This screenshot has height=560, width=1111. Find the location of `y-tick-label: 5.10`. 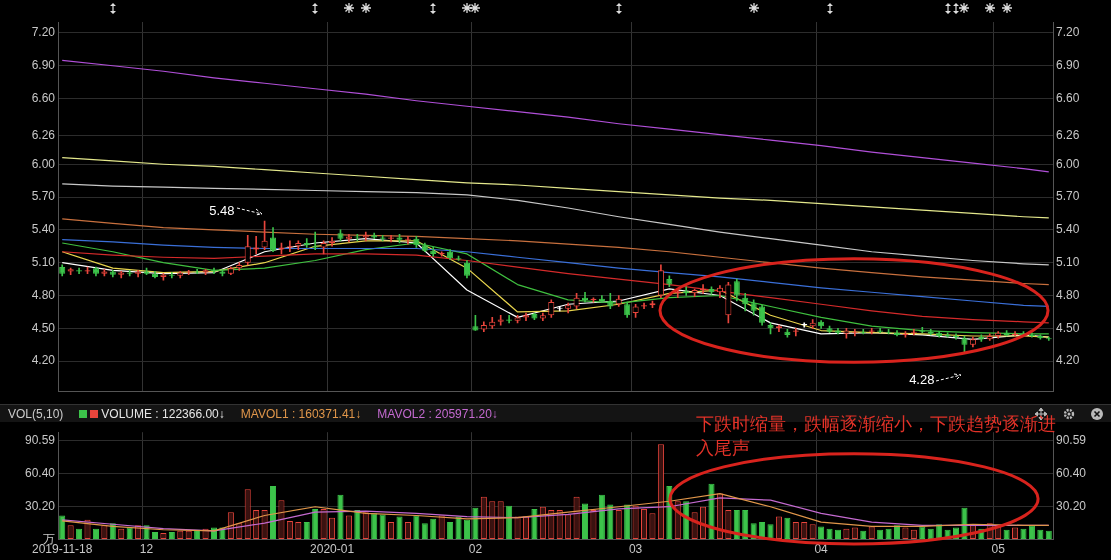

y-tick-label: 5.10 is located at coordinates (43, 262).